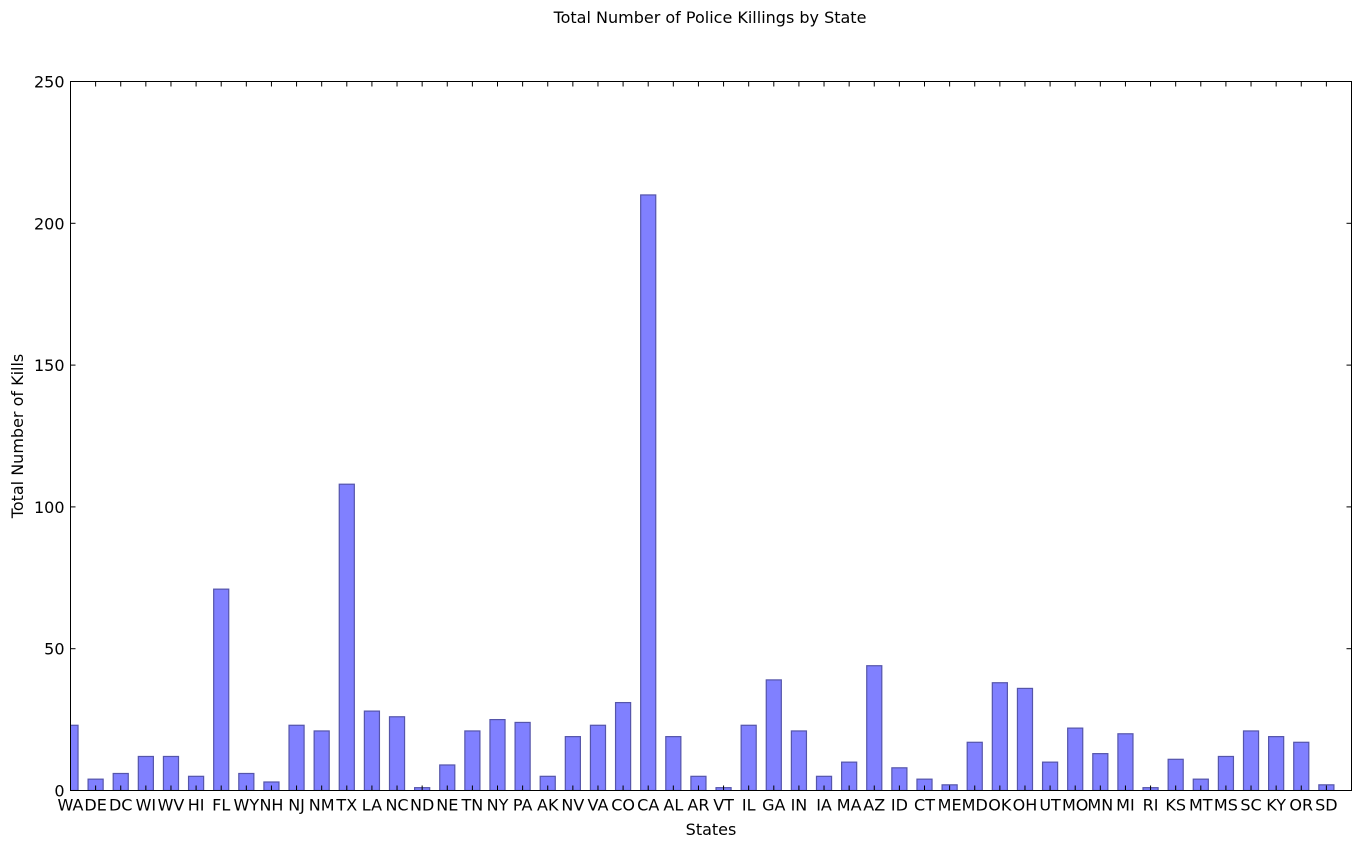  What do you see at coordinates (121, 805) in the screenshot?
I see `x-tick-label-dc: DC` at bounding box center [121, 805].